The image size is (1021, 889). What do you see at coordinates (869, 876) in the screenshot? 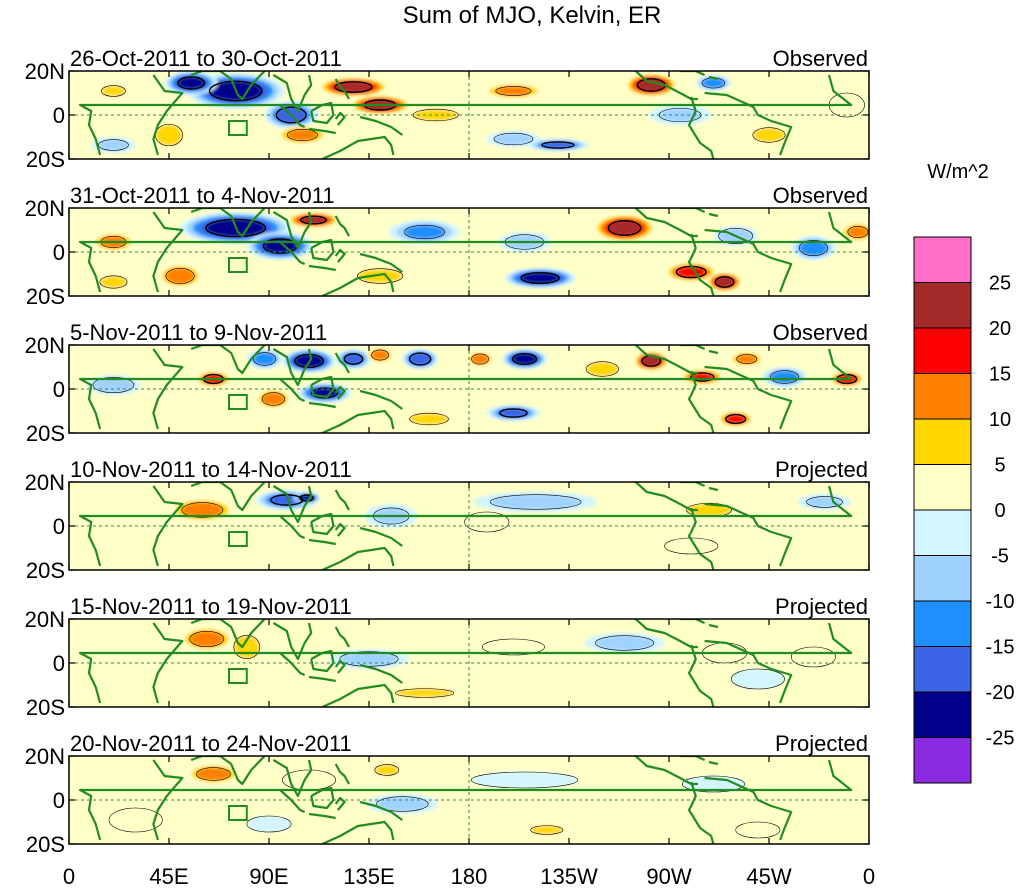
I see `x-tick-label: 0` at bounding box center [869, 876].